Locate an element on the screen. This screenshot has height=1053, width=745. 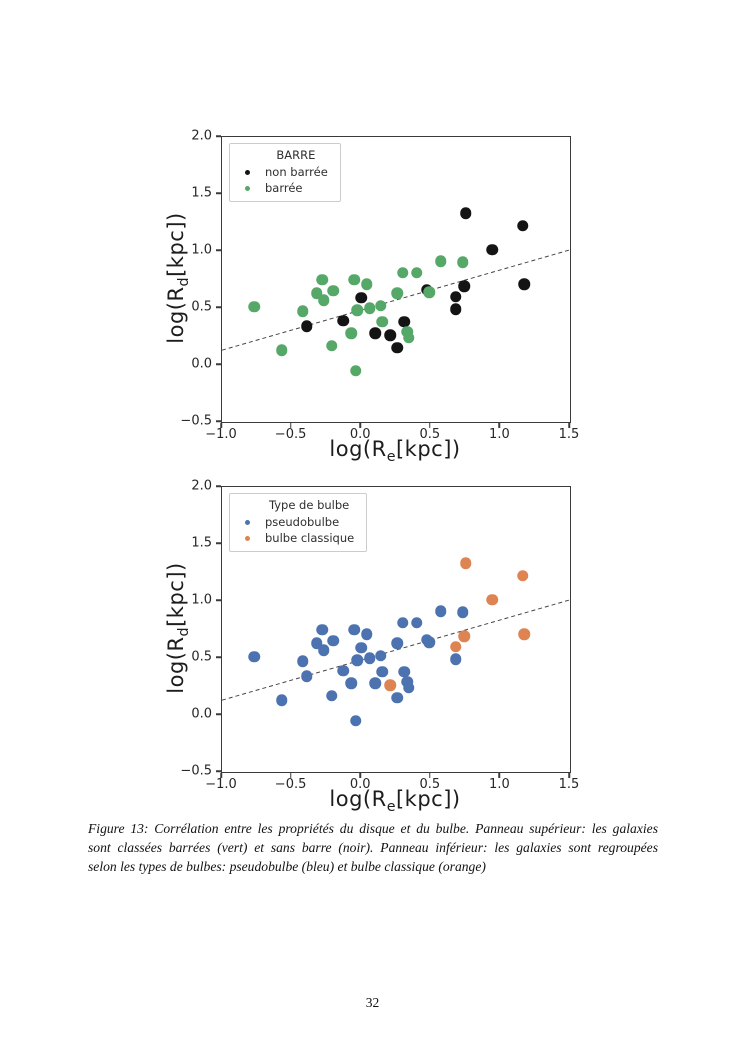
legend-entry: pseudobulbe is located at coordinates (296, 522).